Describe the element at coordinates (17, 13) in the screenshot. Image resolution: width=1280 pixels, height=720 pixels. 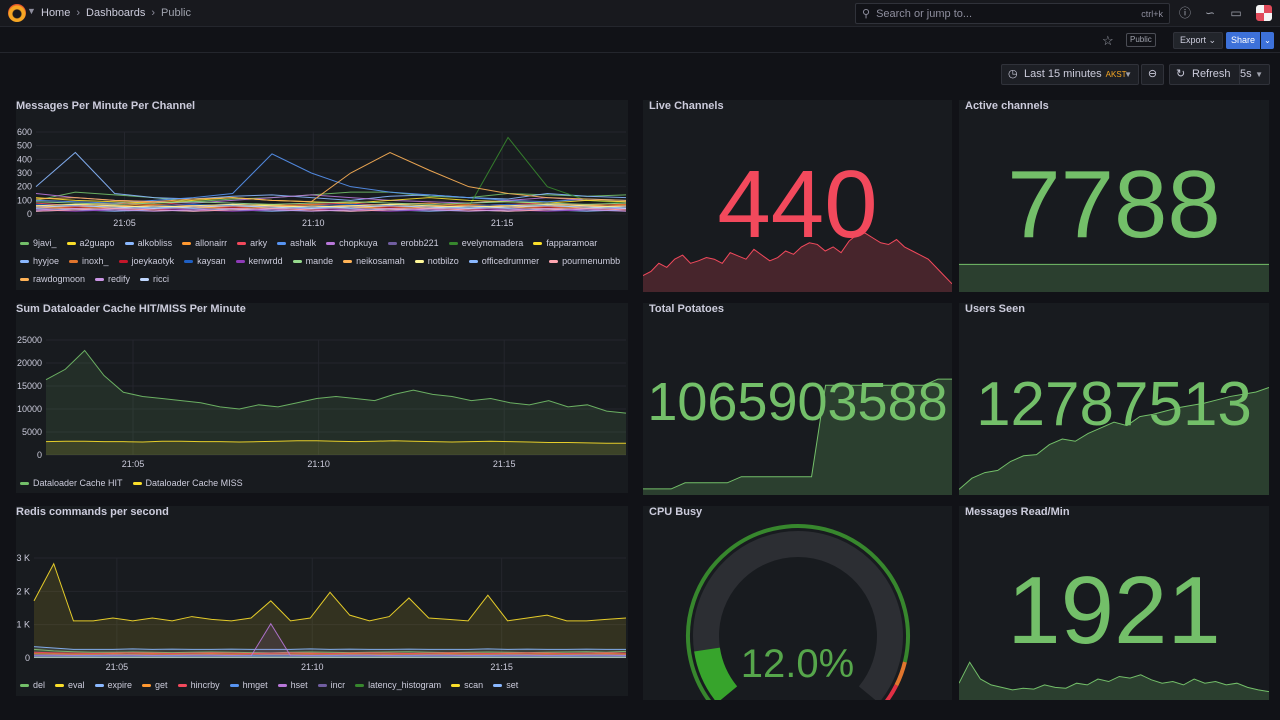
I see `grafana-logo-icon` at that location.